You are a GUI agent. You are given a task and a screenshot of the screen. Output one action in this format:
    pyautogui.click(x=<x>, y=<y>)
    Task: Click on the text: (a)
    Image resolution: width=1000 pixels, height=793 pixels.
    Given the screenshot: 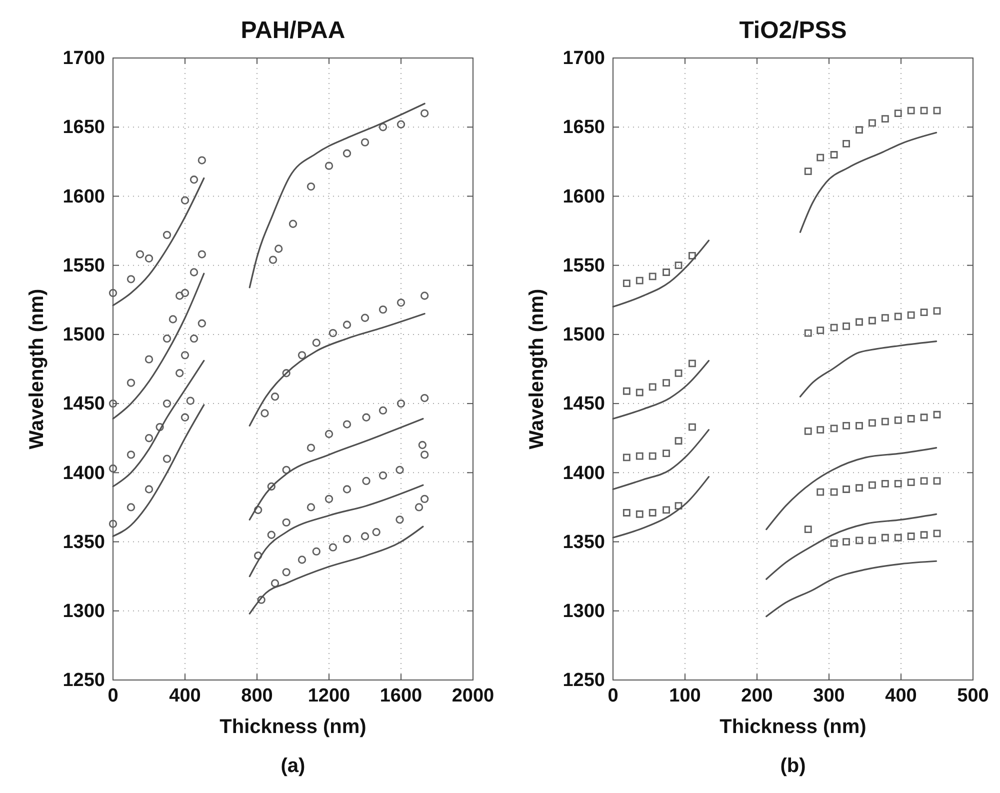 What is the action you would take?
    pyautogui.click(x=293, y=766)
    